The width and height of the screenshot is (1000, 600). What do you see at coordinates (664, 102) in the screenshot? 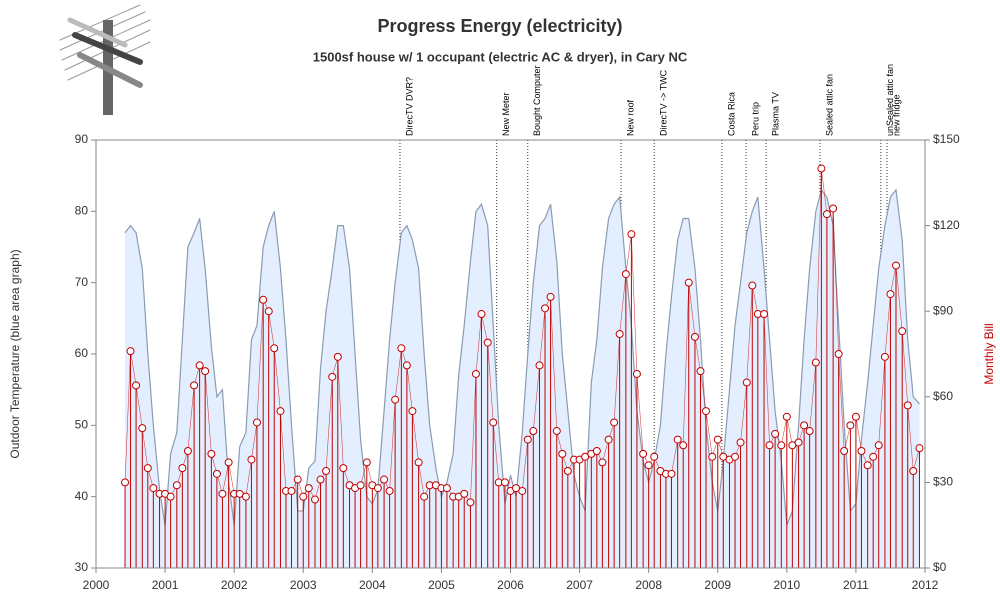
I see `annotation-label: DirecTV -> TWC` at bounding box center [664, 102].